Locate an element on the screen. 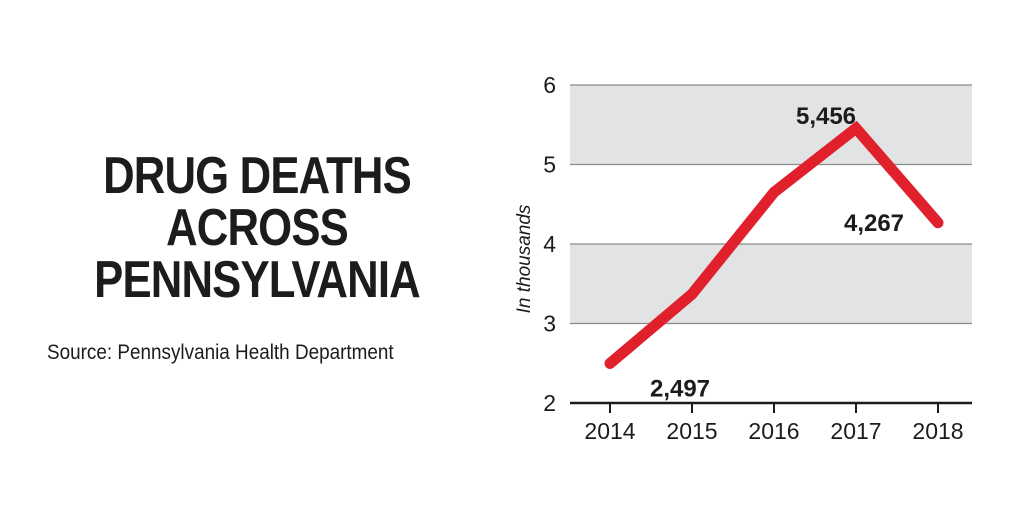 This screenshot has height=512, width=1024. y-tick-label-5: 5 is located at coordinates (549, 165).